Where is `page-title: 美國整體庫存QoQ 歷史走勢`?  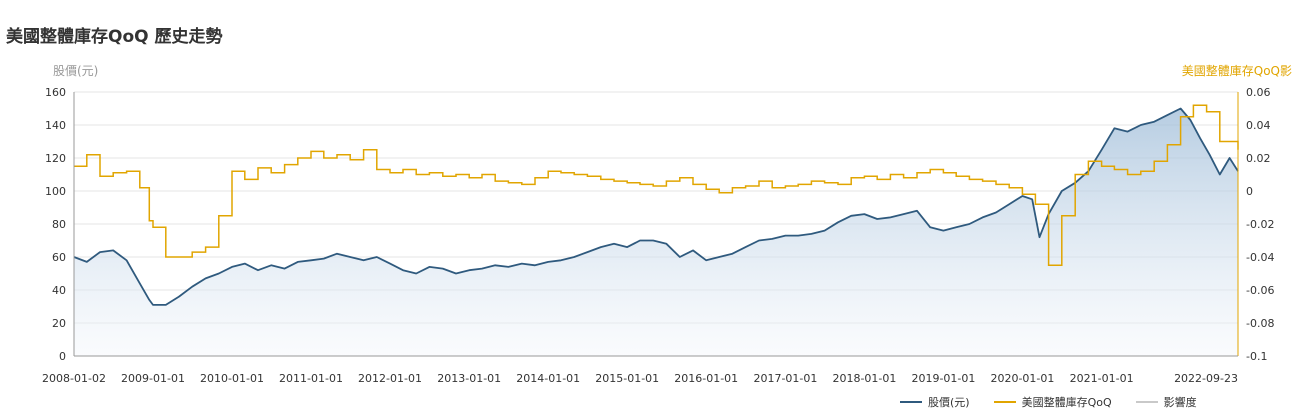
page-title: 美國整體庫存QoQ 歷史走勢 is located at coordinates (114, 37).